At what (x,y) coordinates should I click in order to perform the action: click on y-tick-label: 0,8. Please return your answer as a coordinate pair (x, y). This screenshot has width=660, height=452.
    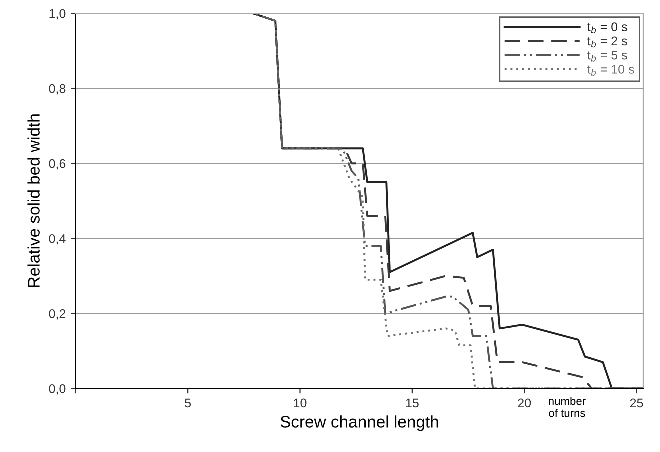
    Looking at the image, I should click on (57, 89).